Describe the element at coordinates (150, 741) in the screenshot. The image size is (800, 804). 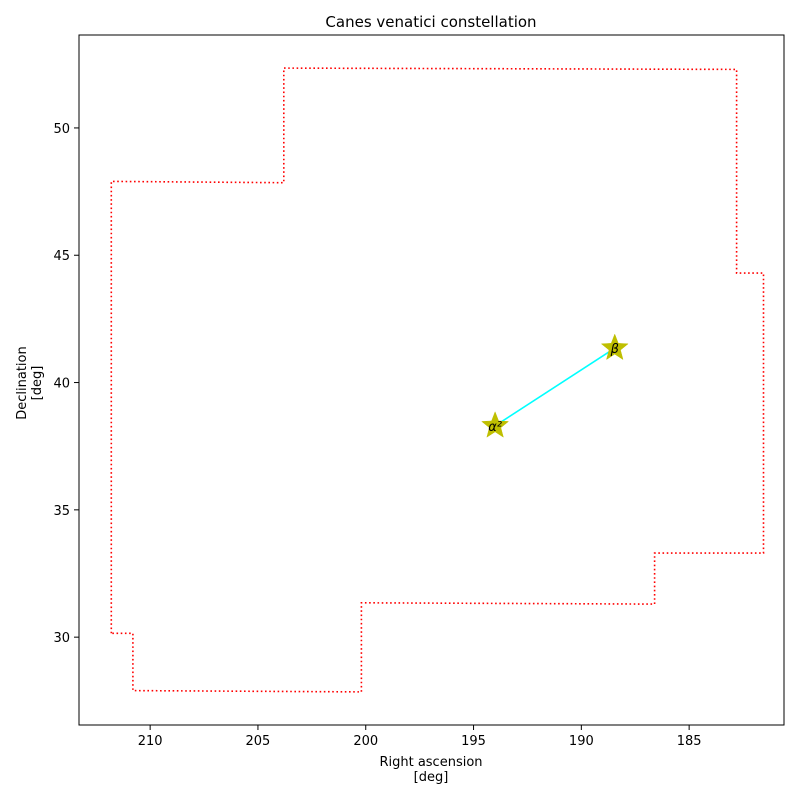
I see `x-tick-label-0: 210` at that location.